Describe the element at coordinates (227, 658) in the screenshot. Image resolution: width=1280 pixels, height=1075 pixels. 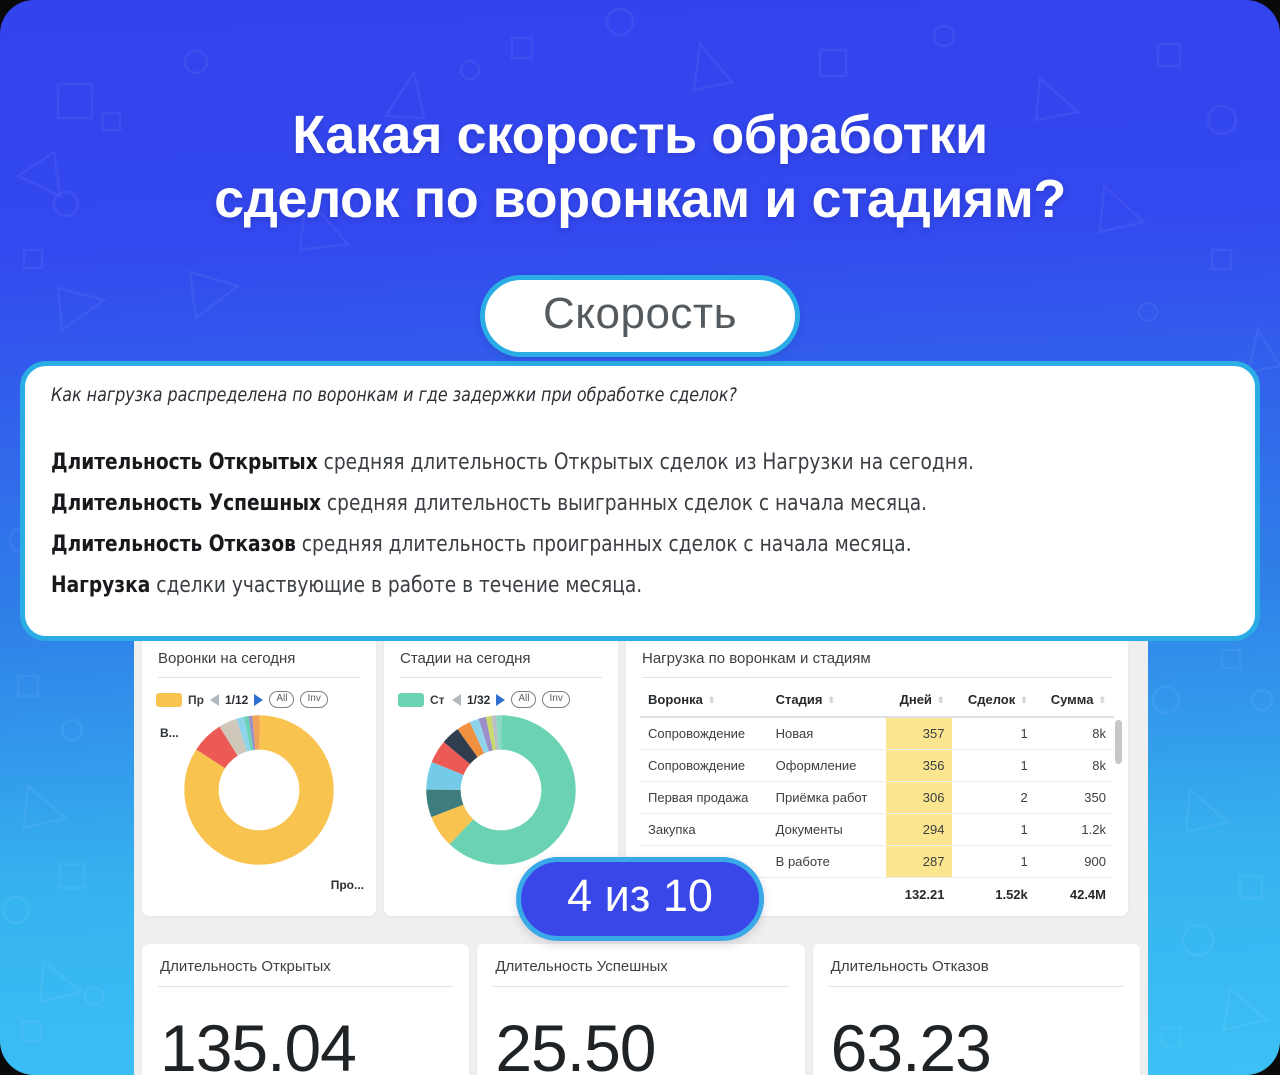
I see `card-title: Воронки на сегодня` at that location.